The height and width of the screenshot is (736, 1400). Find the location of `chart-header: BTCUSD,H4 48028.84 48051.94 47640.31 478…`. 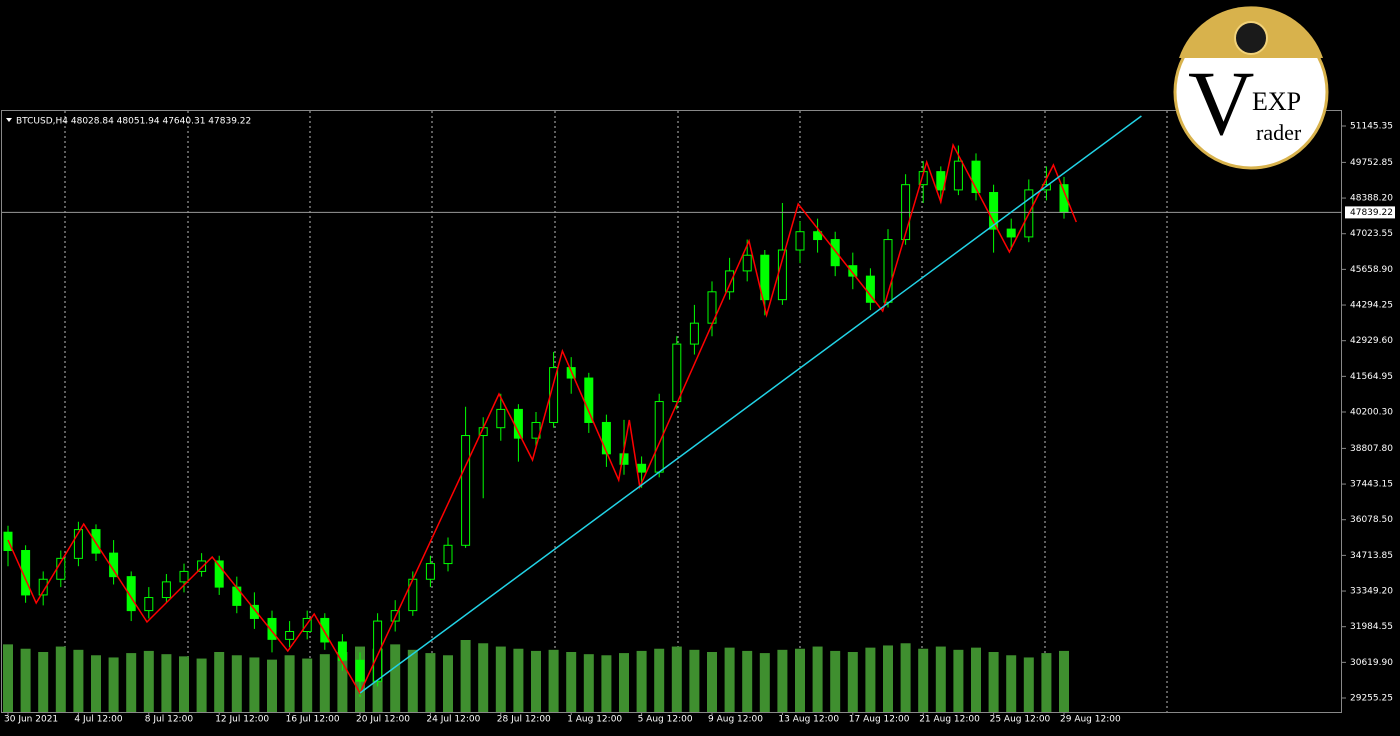

chart-header: BTCUSD,H4 48028.84 48051.94 47640.31 478… is located at coordinates (133, 122).